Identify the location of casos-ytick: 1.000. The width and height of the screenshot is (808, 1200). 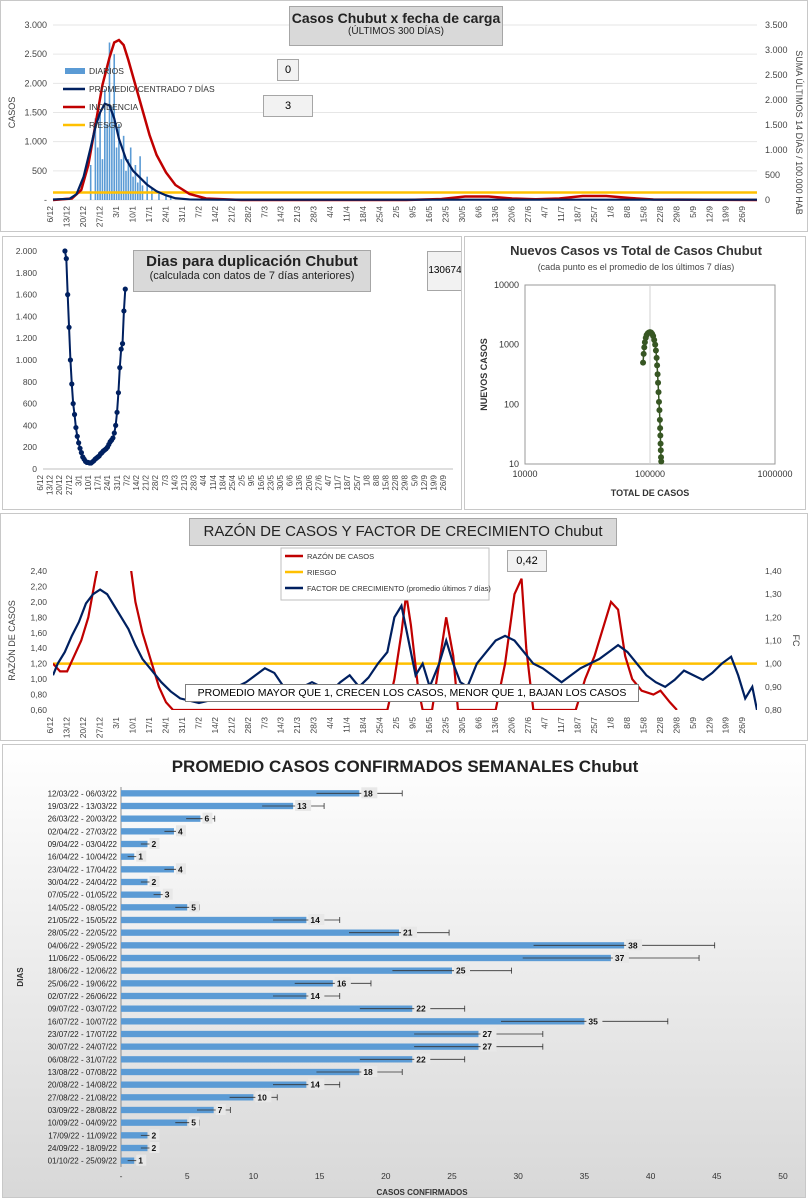
(35, 142).